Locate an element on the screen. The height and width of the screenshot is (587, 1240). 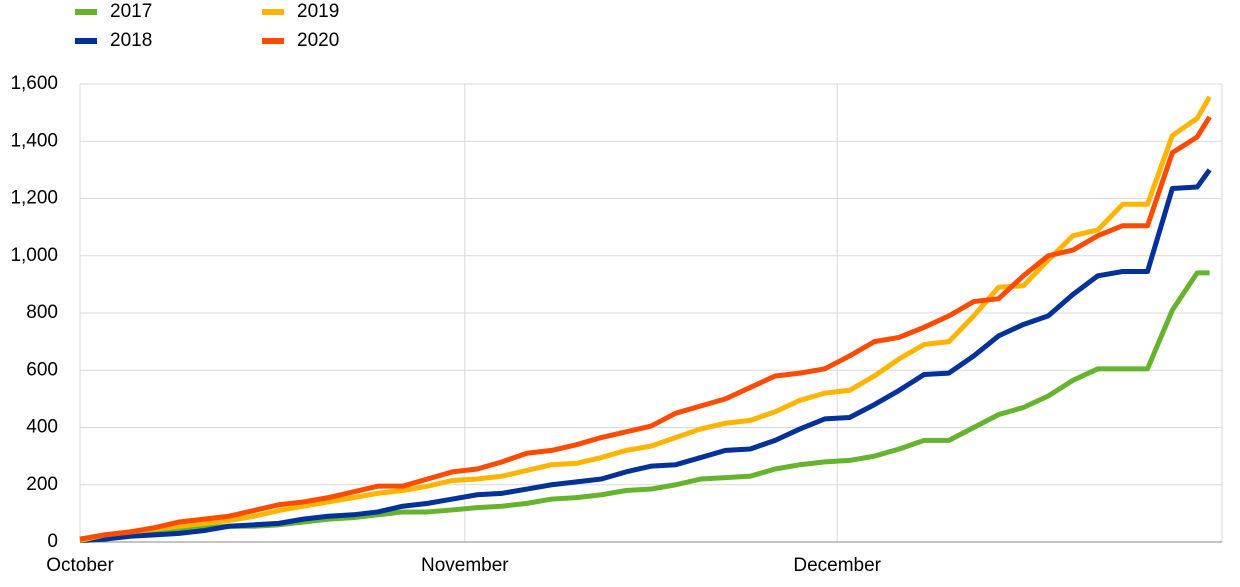
y-tick-label: 1,200 is located at coordinates (34, 198).